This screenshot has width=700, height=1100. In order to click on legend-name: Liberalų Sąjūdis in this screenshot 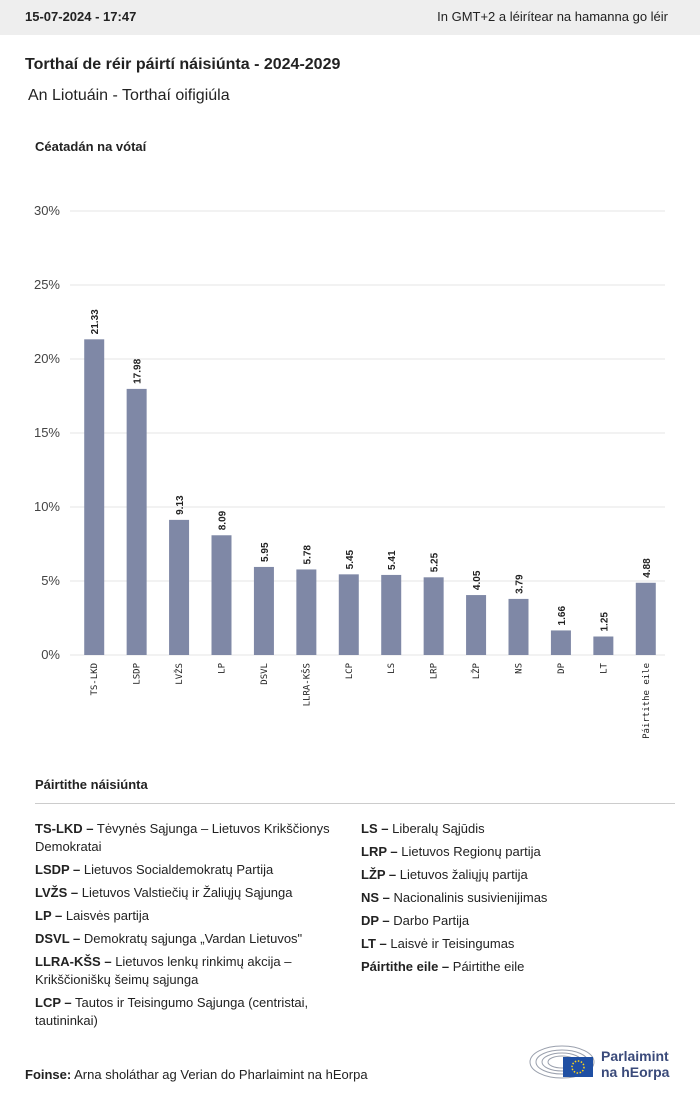, I will do `click(438, 828)`.